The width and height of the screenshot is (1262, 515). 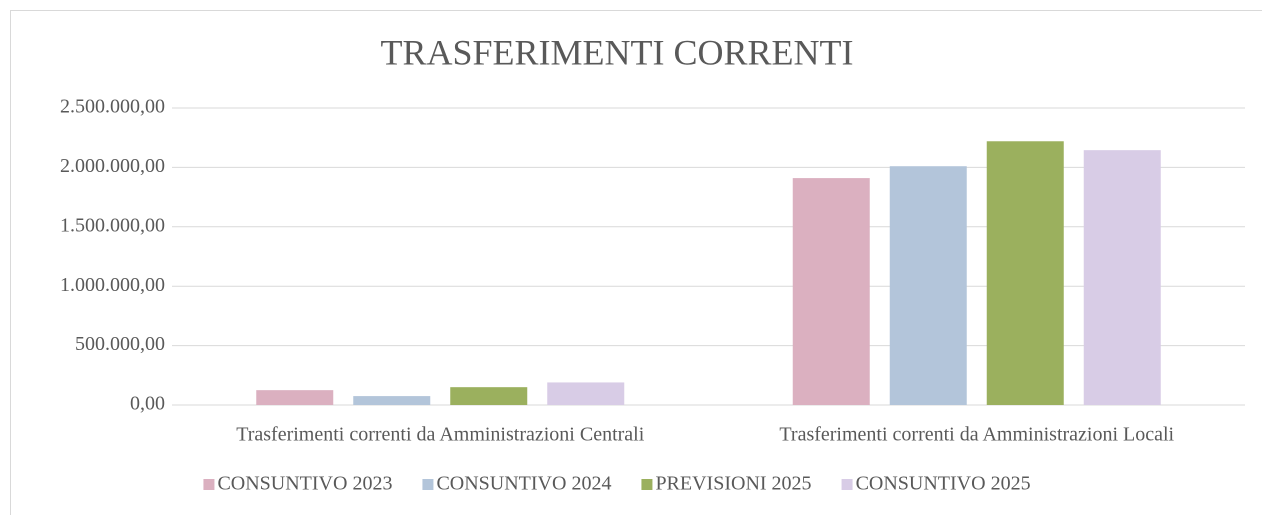 What do you see at coordinates (112, 225) in the screenshot?
I see `y-tick-label: 1.500.000,00` at bounding box center [112, 225].